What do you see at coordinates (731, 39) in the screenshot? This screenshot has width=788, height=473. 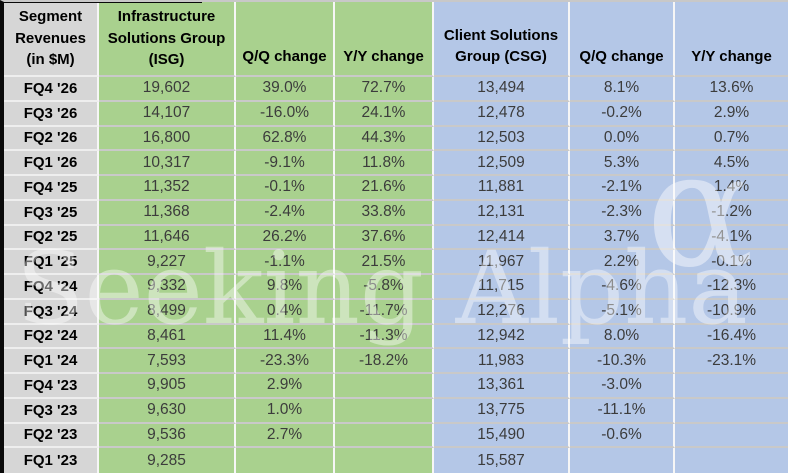 I see `header-csg-yy-change: Y/Y change` at bounding box center [731, 39].